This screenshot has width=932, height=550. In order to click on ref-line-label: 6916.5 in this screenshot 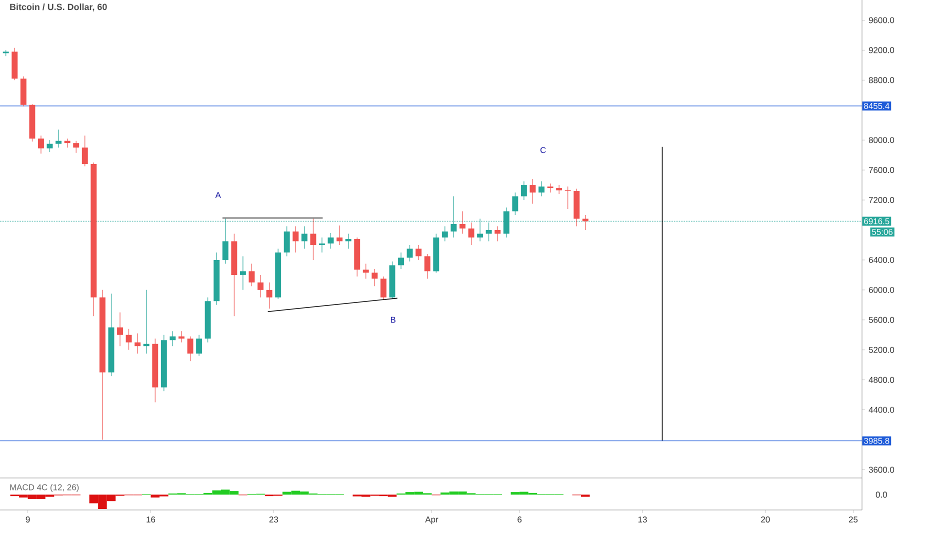, I will do `click(877, 221)`.